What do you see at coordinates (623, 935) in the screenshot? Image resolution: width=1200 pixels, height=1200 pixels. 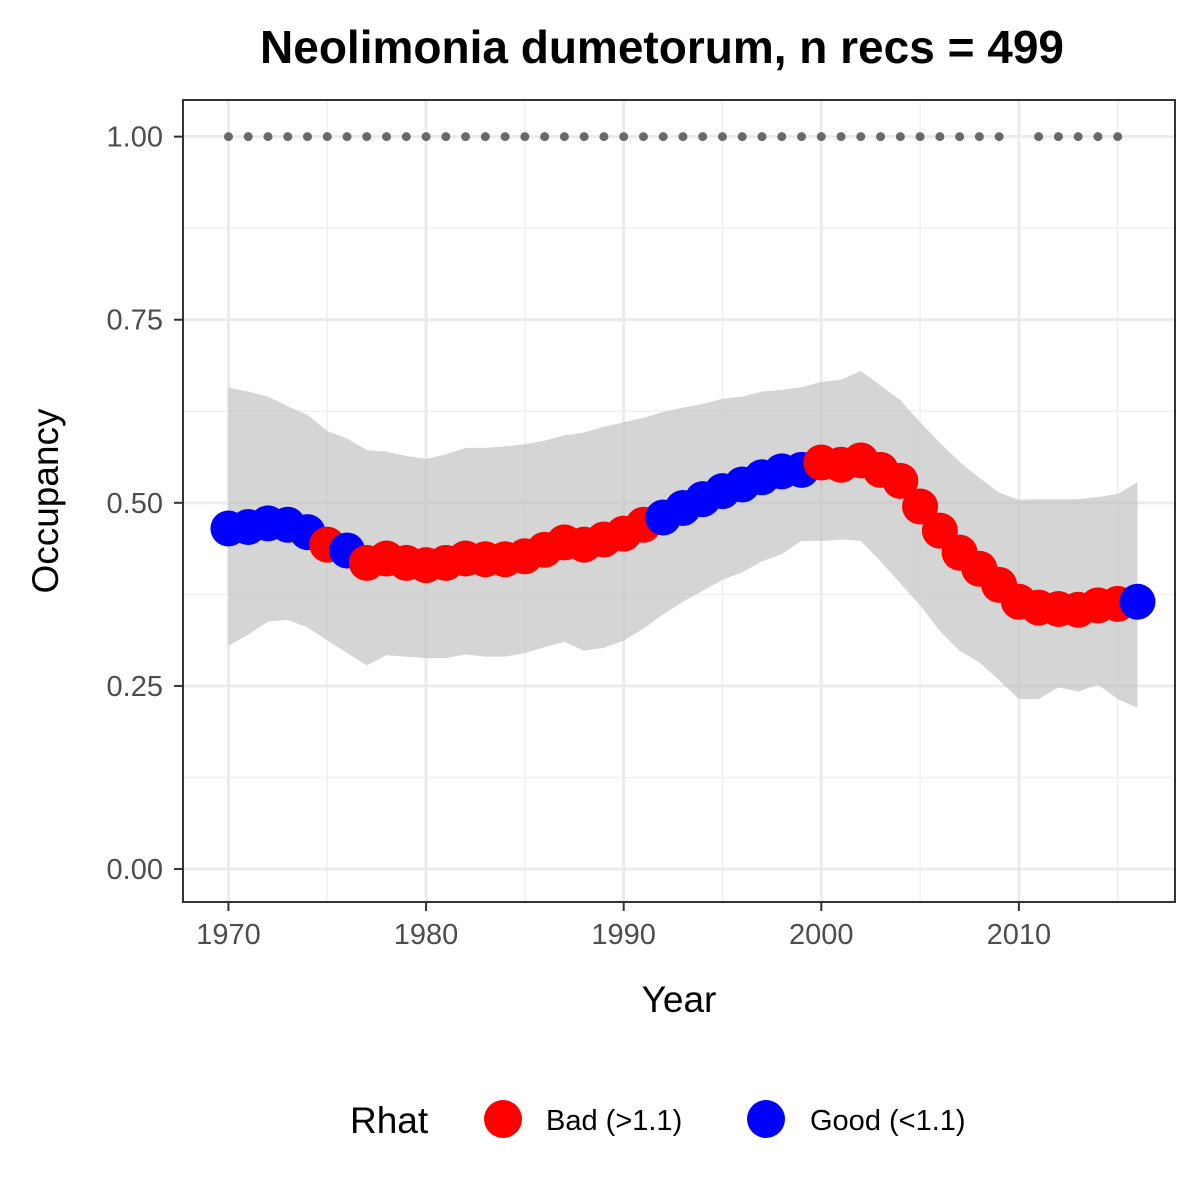 I see `x-tick-label: 1990` at bounding box center [623, 935].